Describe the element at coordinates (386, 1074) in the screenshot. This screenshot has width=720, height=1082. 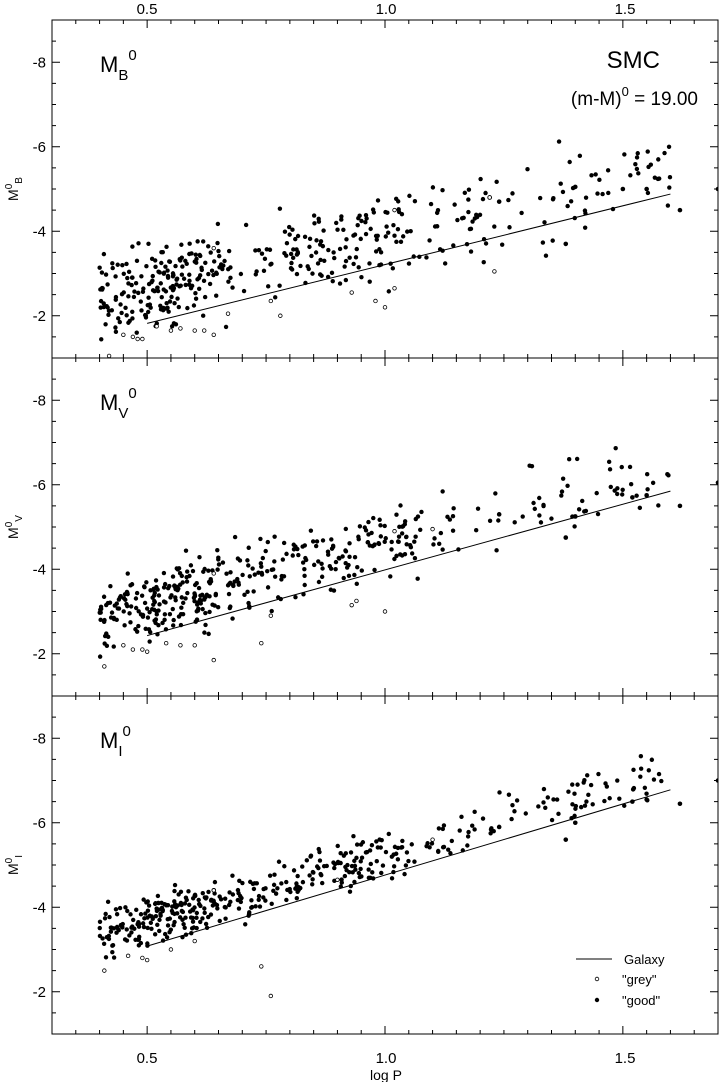
I see `x-axis-title: log P` at that location.